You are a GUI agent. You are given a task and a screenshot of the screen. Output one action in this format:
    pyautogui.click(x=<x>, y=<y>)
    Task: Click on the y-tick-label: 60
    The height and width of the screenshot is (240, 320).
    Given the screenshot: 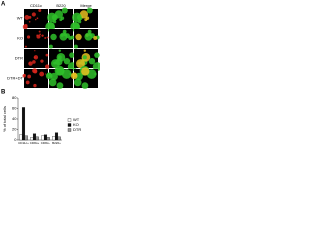 What is the action you would take?
    pyautogui.click(x=14, y=108)
    